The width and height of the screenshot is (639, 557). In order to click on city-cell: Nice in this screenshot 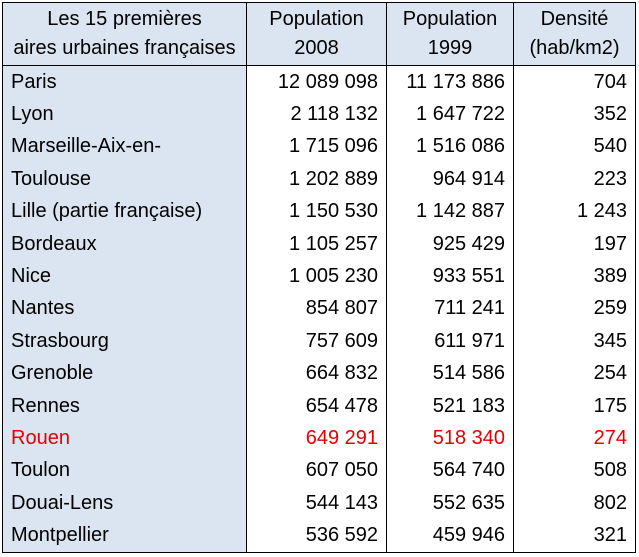, I will do `click(124, 276)`.